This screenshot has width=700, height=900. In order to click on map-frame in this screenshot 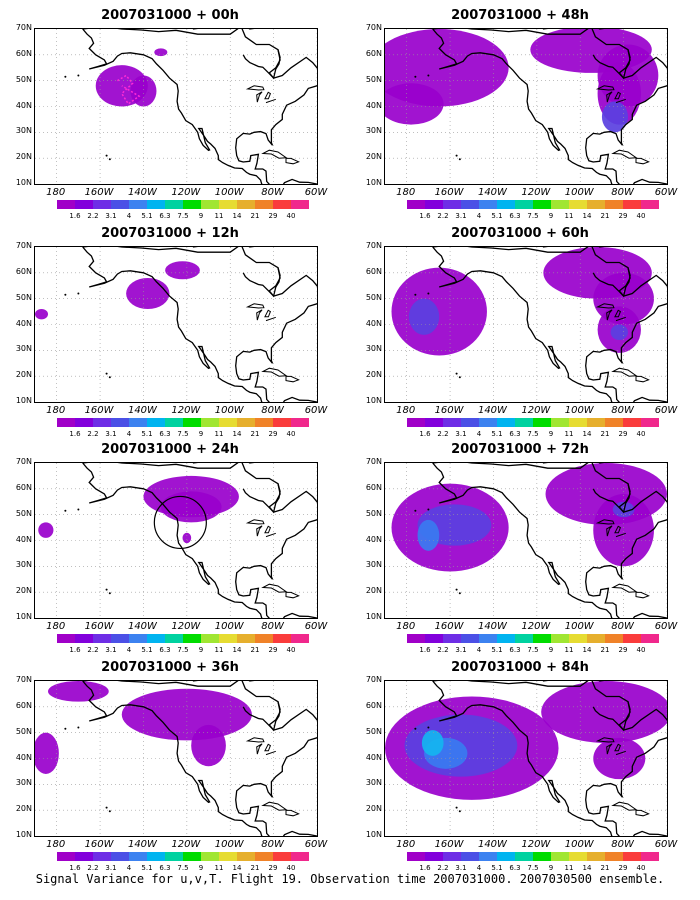, I will do `click(176, 540)`.